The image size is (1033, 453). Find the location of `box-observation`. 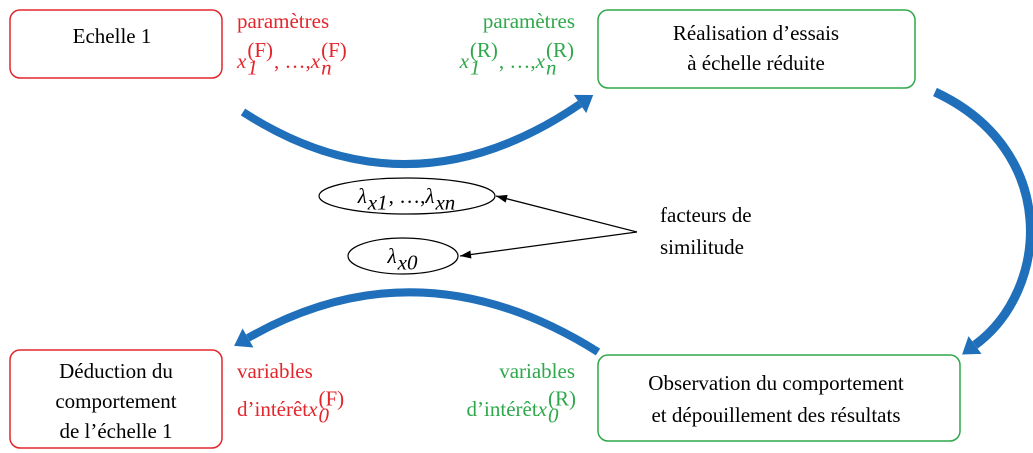

box-observation is located at coordinates (779, 398).